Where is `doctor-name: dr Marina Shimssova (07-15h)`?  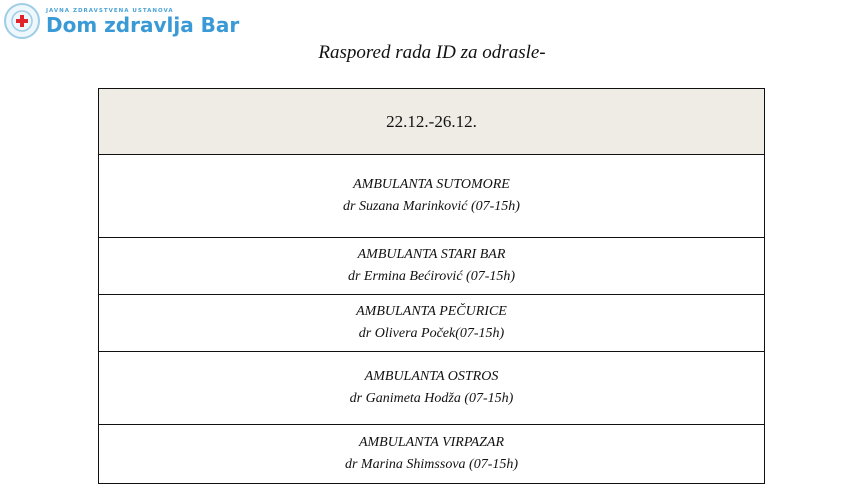
doctor-name: dr Marina Shimssova (07-15h) is located at coordinates (431, 464).